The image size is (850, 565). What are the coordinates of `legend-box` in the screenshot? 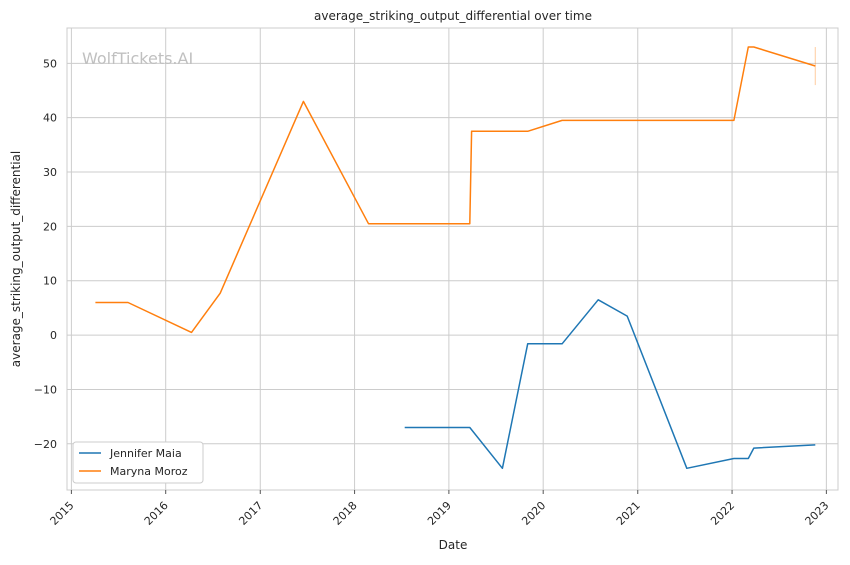 It's located at (138, 462).